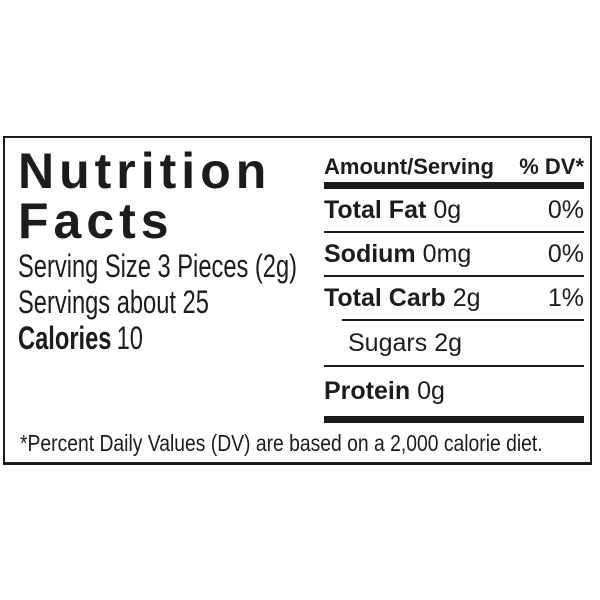  I want to click on row-divider-indented, so click(463, 320).